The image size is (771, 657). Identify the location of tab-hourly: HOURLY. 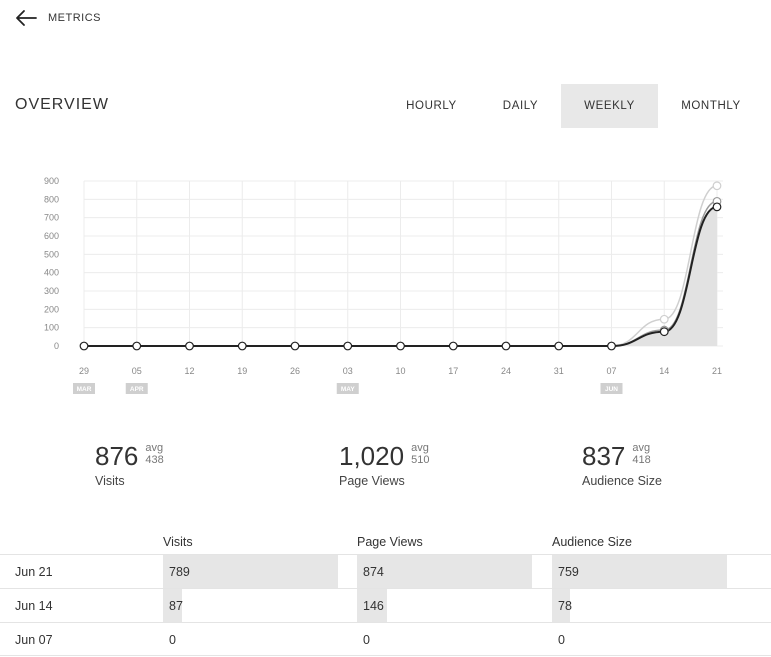
(431, 106).